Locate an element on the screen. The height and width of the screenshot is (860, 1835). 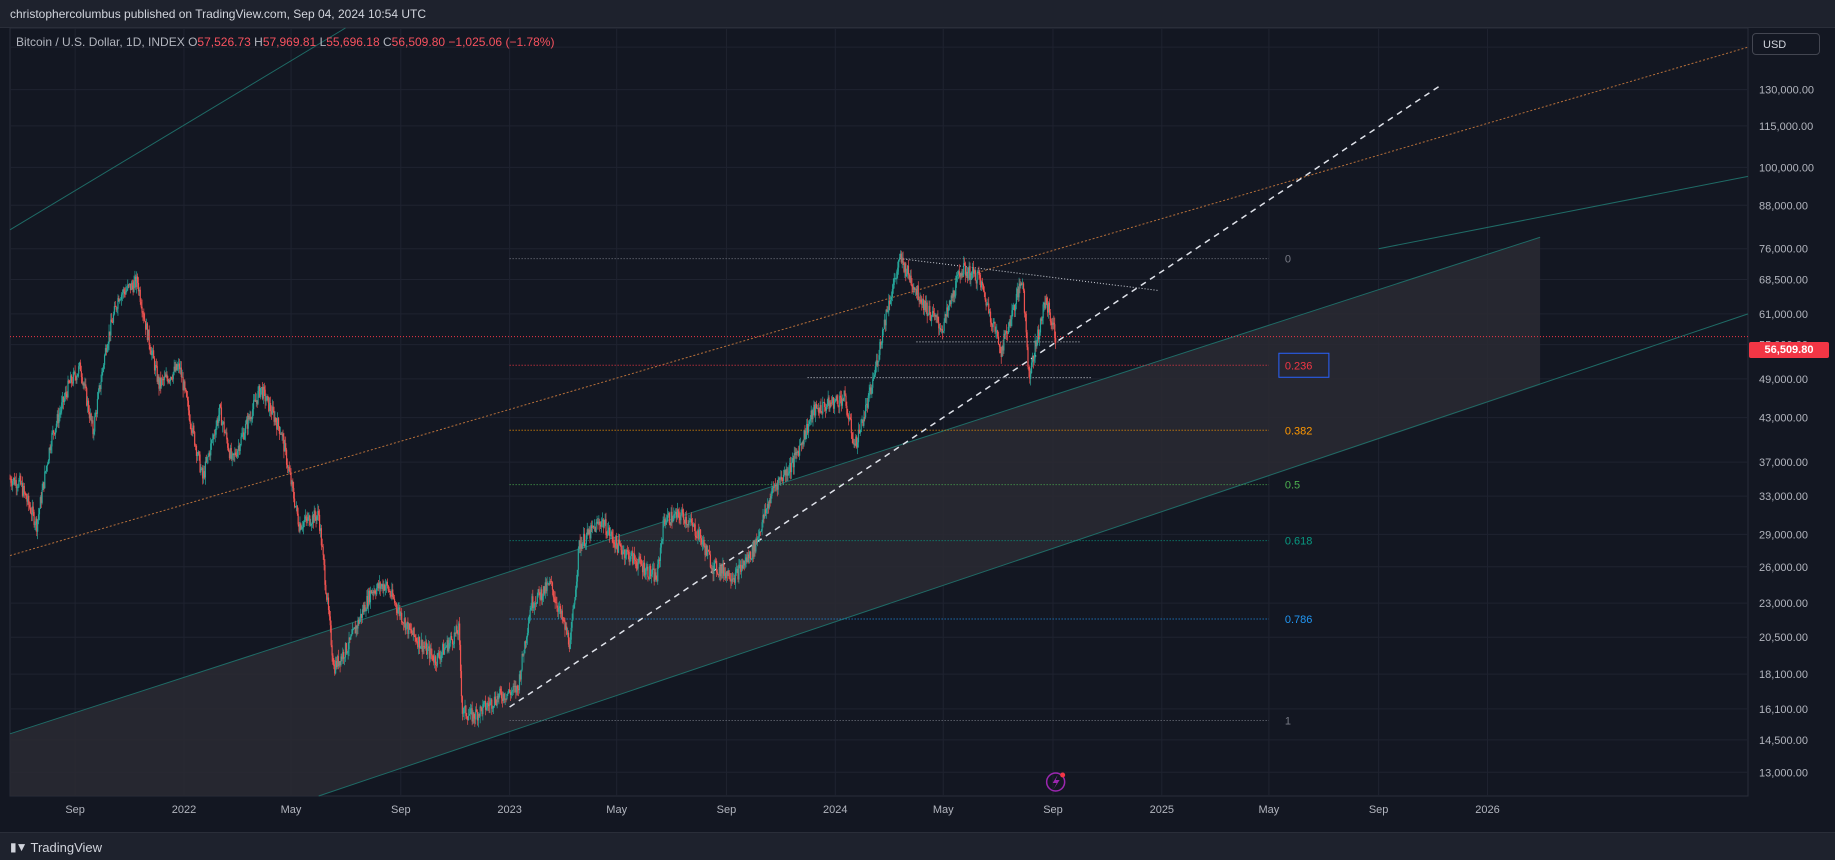
tradingview-logo: ▮▼ TradingView is located at coordinates (56, 847).